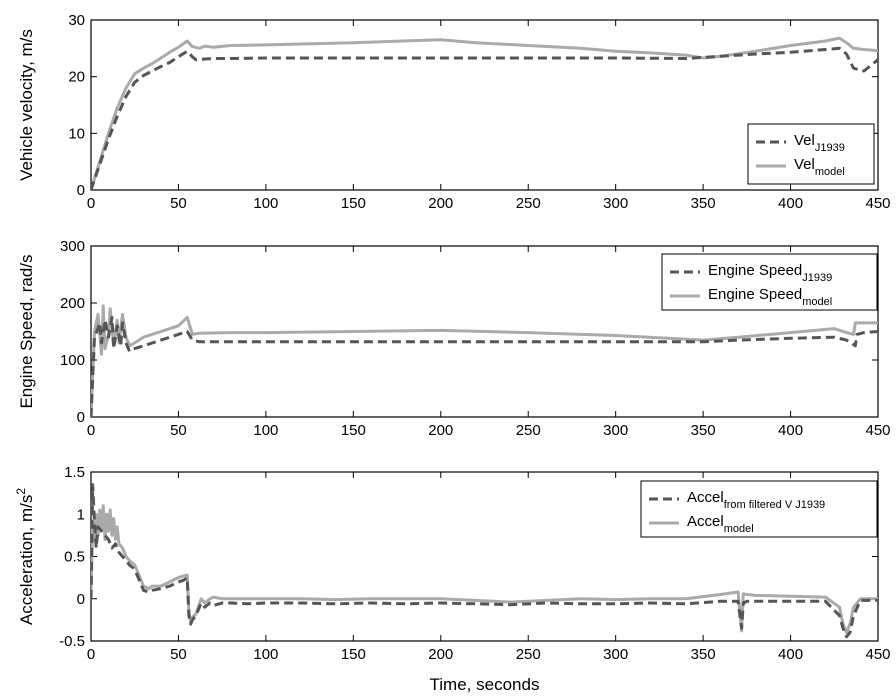  I want to click on legend-label: Accelfrom filtered V J1939, so click(756, 500).